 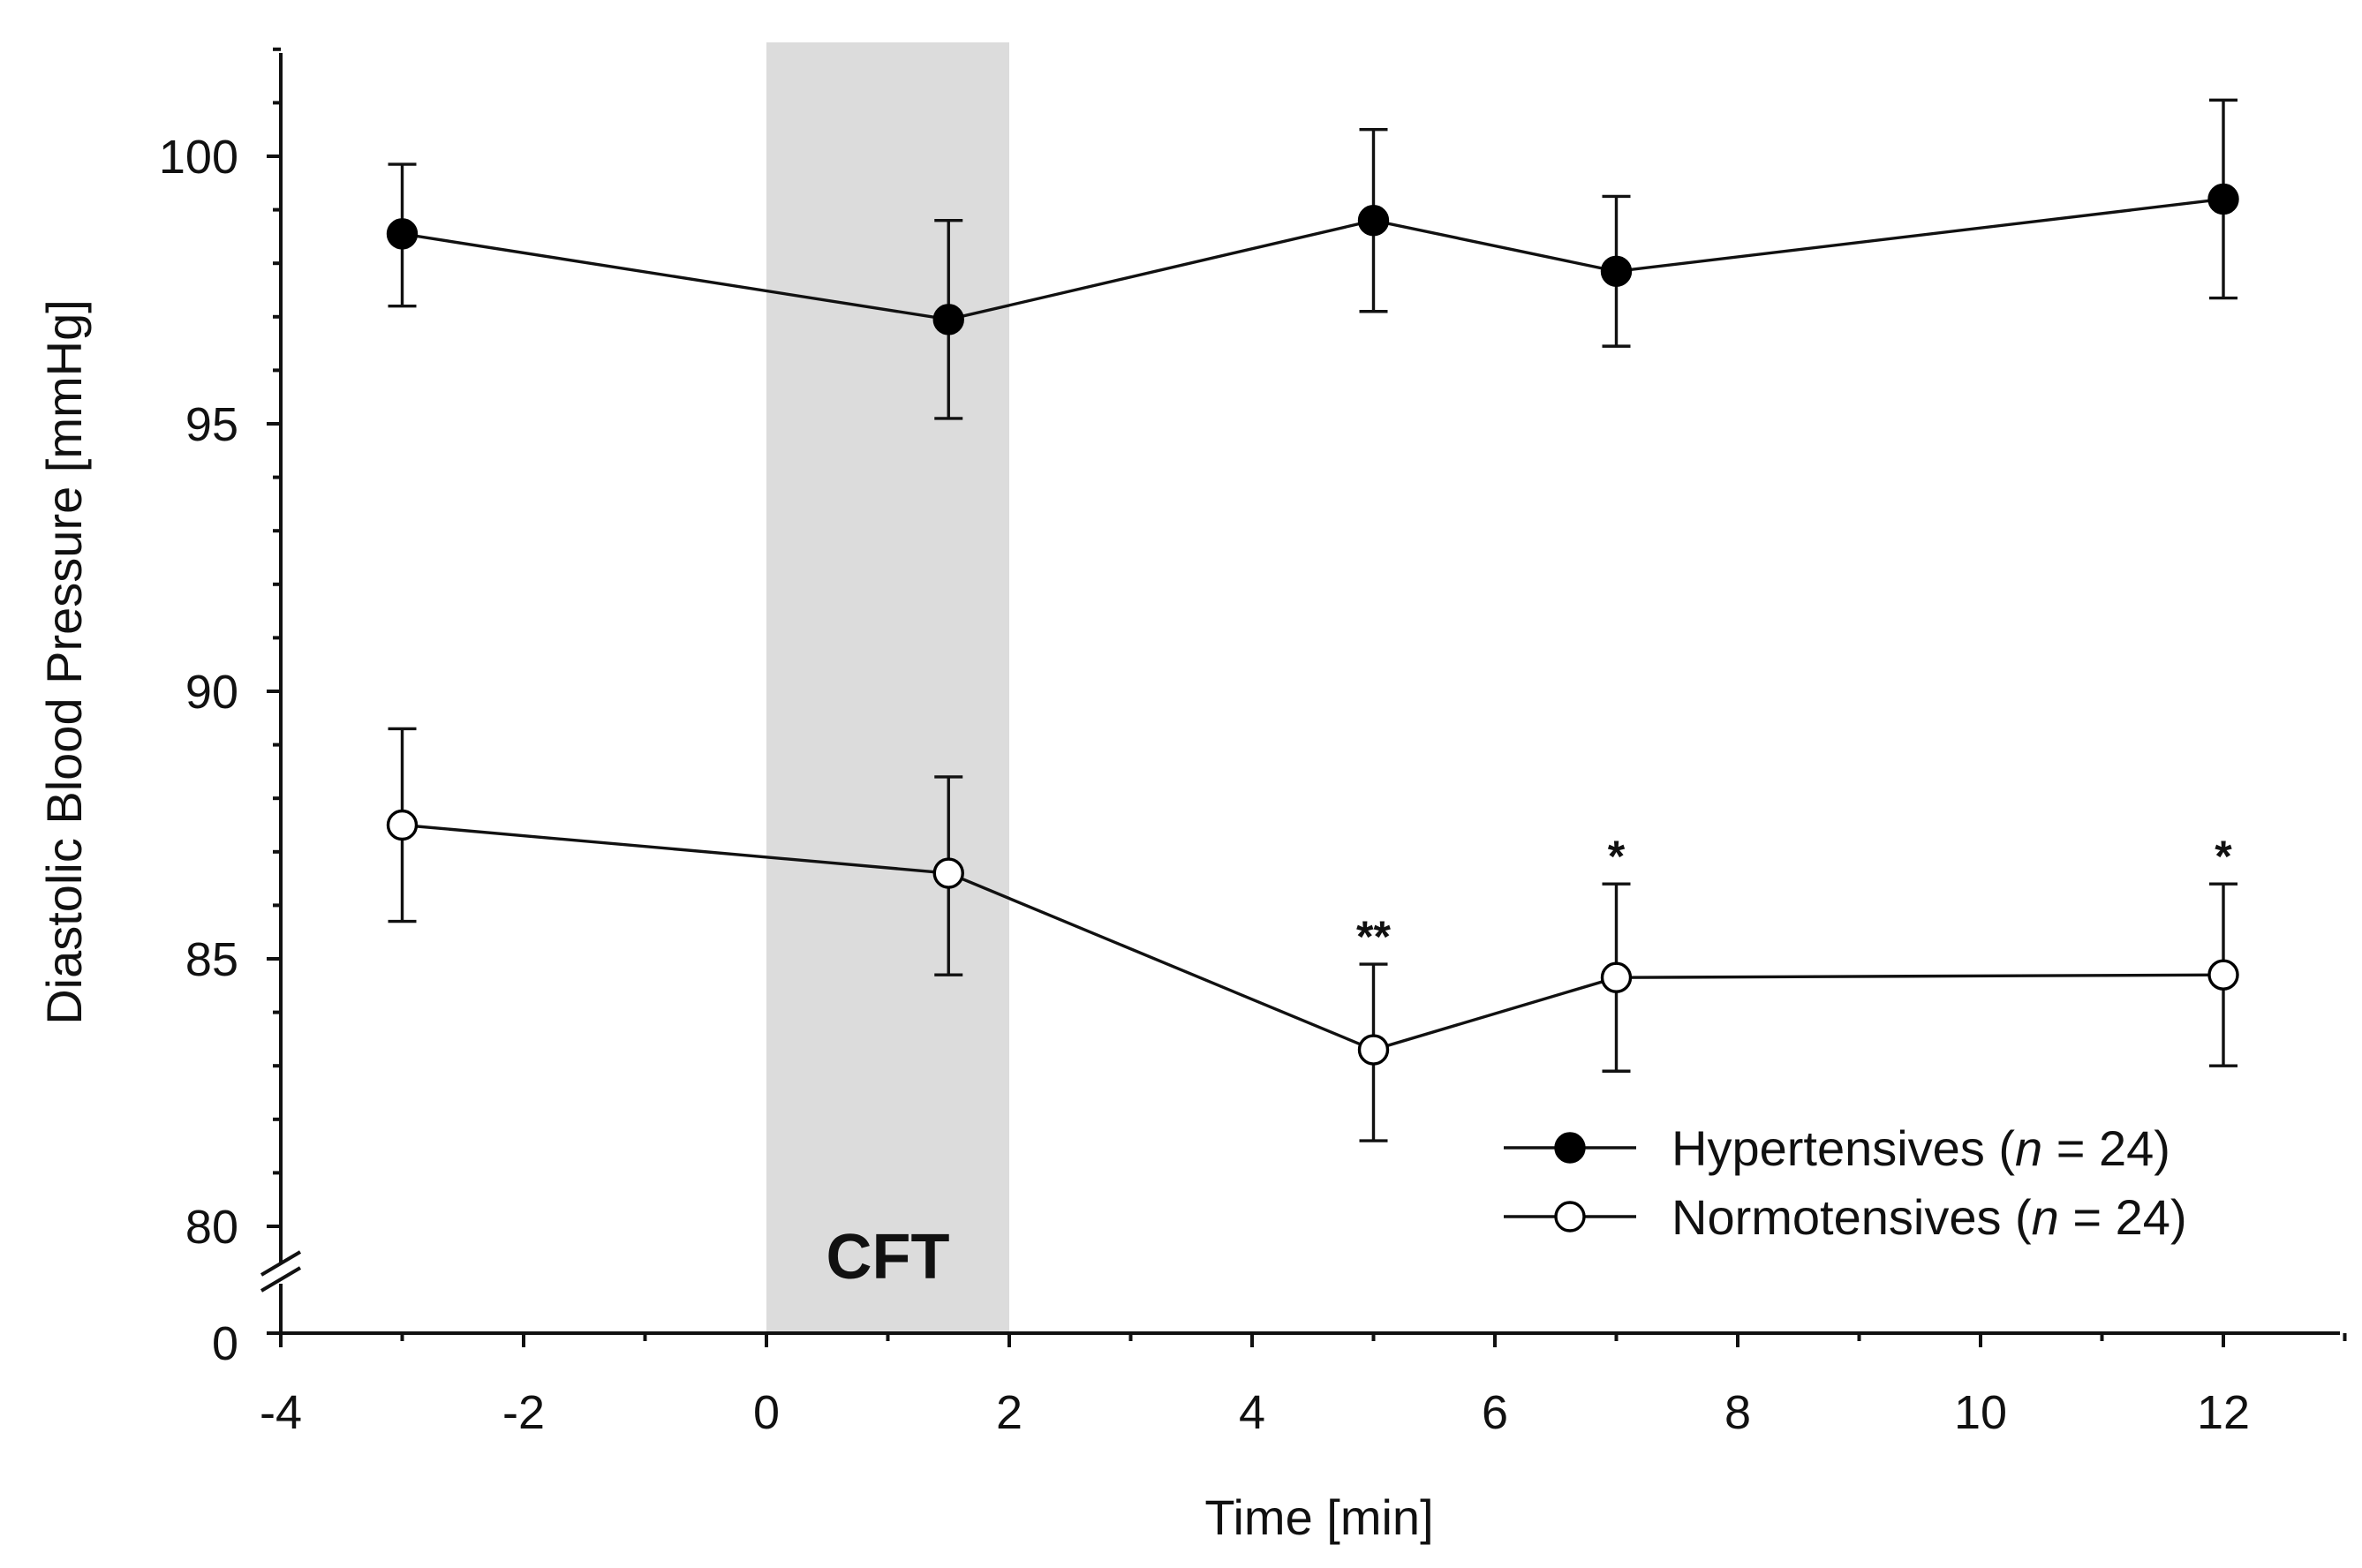 I want to click on y-tick-label: 80, so click(x=211, y=1227).